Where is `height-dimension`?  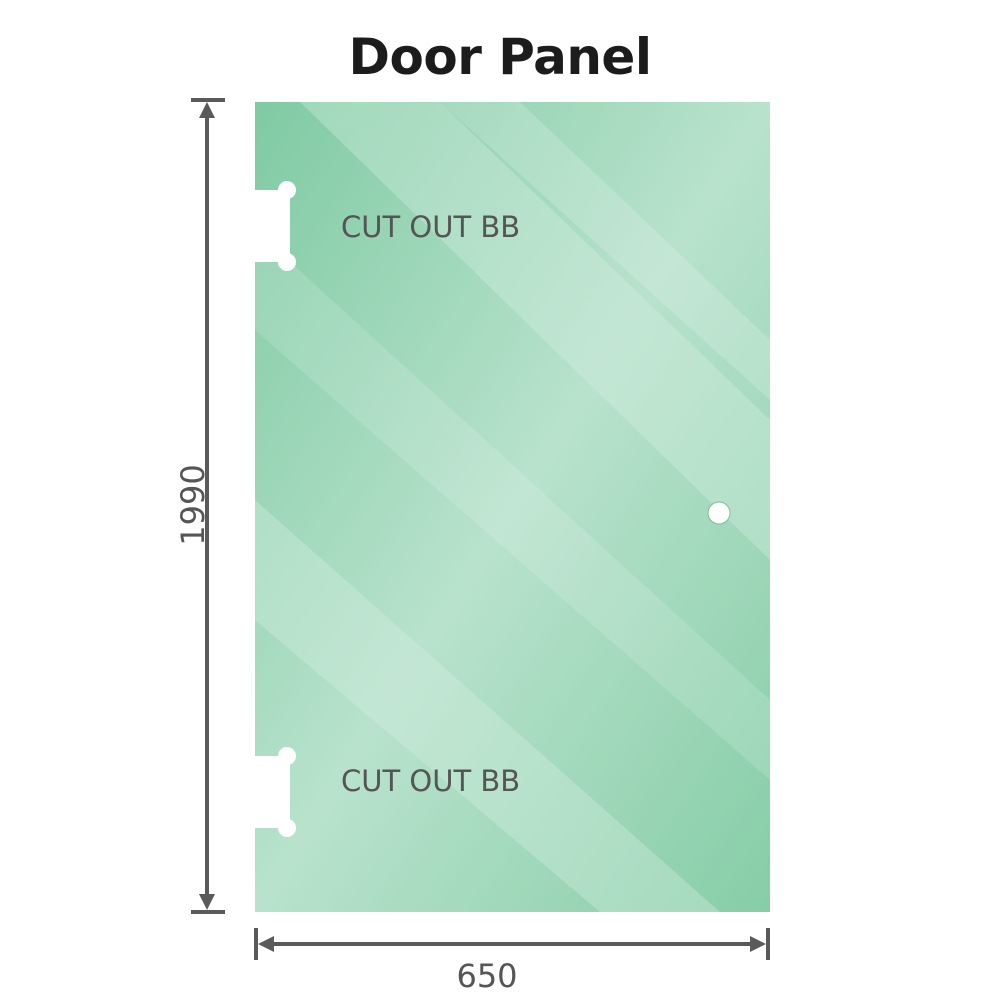 height-dimension is located at coordinates (208, 506).